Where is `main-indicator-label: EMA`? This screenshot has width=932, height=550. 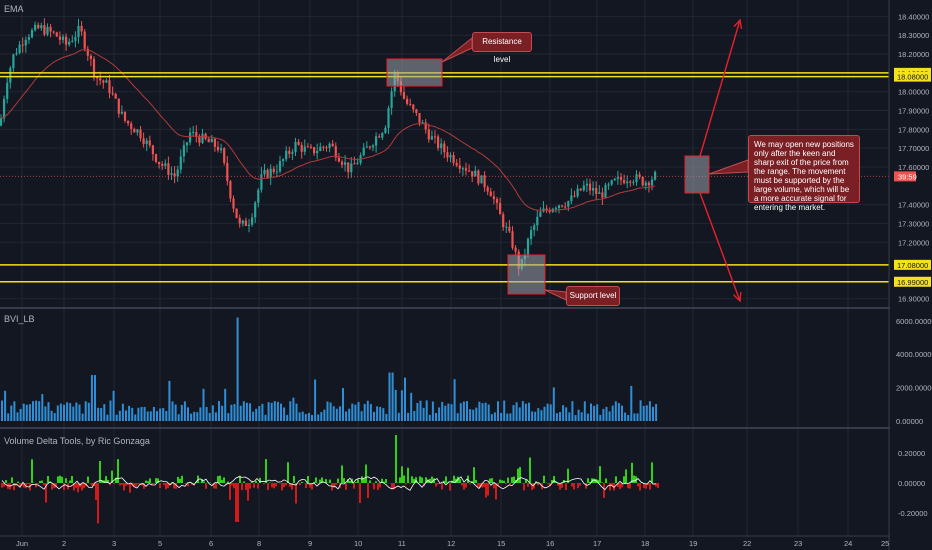 main-indicator-label: EMA is located at coordinates (14, 9).